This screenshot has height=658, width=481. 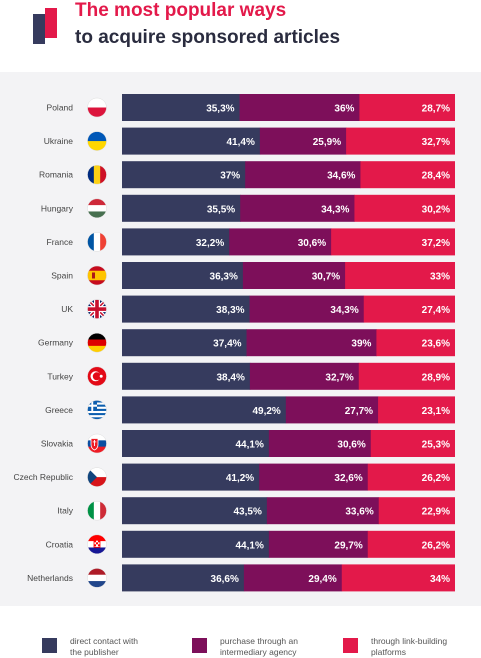 I want to click on bar-row-netherlands: Netherlands 36,6% 29,4% 34%, so click(x=241, y=578).